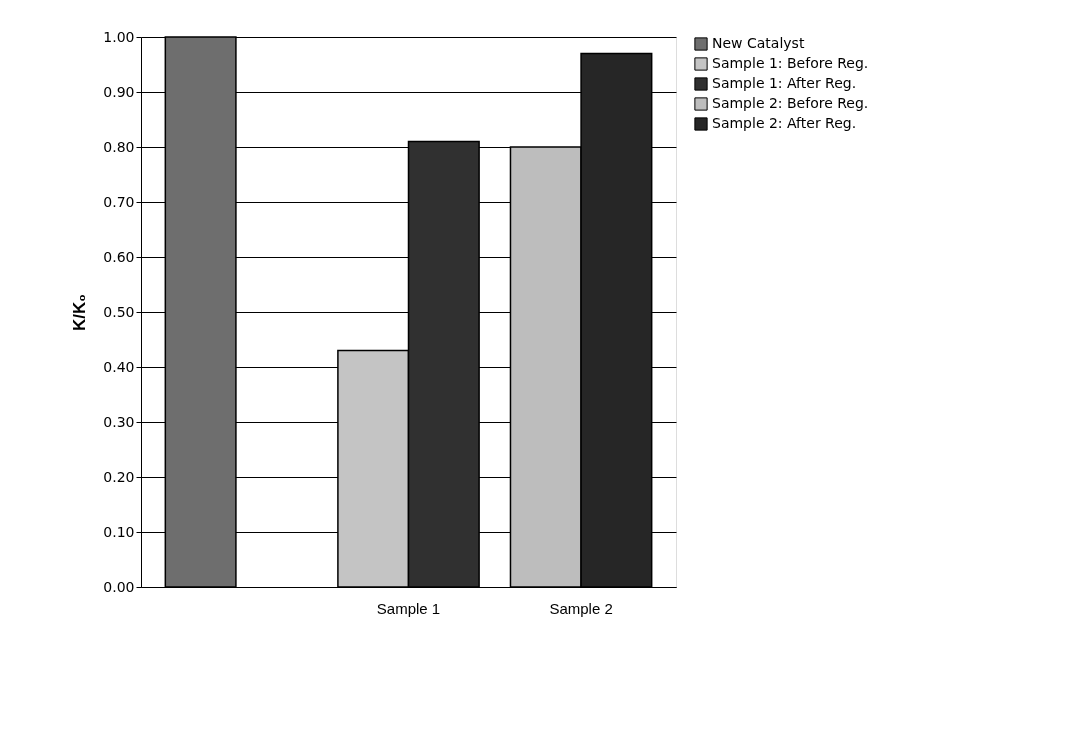 The width and height of the screenshot is (1085, 734). What do you see at coordinates (119, 91) in the screenshot?
I see `y-tick-label: 0.90` at bounding box center [119, 91].